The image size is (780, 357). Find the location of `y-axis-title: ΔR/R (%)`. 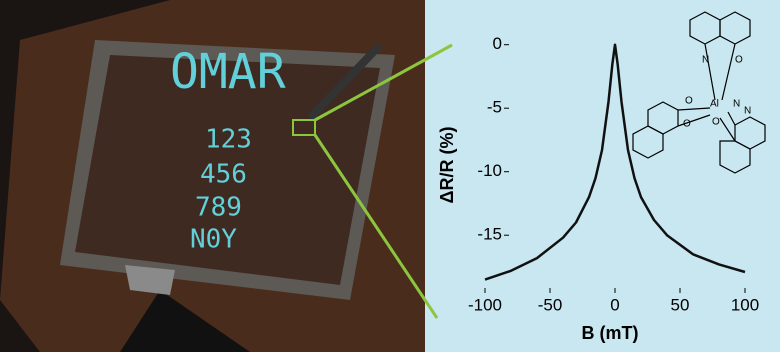

y-axis-title: ΔR/R (%) is located at coordinates (447, 165).